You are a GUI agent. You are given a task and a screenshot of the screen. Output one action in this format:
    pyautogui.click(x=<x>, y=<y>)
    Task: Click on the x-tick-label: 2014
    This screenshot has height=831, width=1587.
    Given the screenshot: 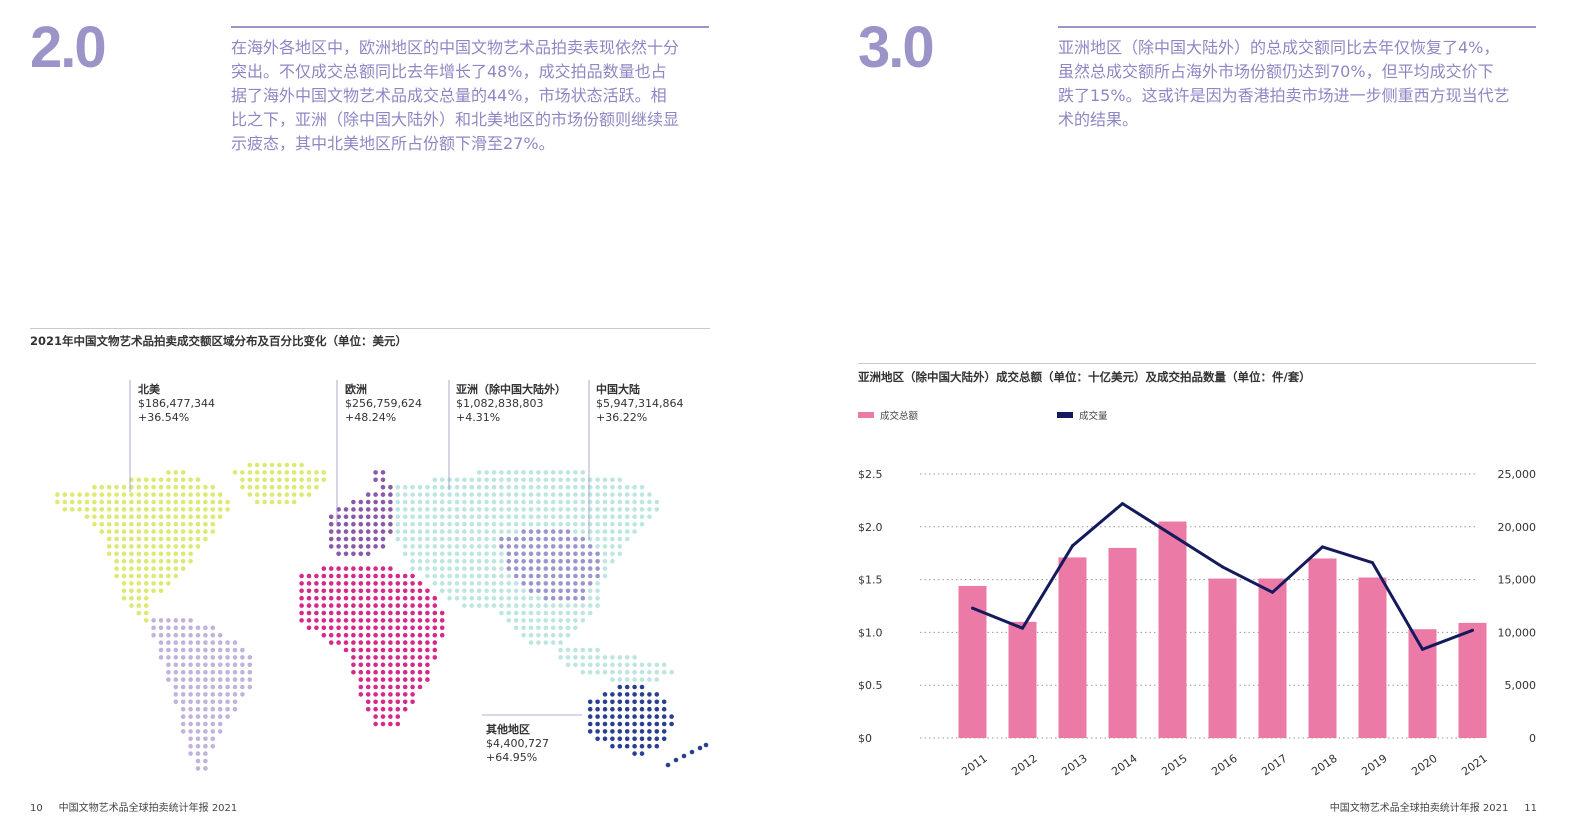 What is the action you would take?
    pyautogui.click(x=1124, y=765)
    